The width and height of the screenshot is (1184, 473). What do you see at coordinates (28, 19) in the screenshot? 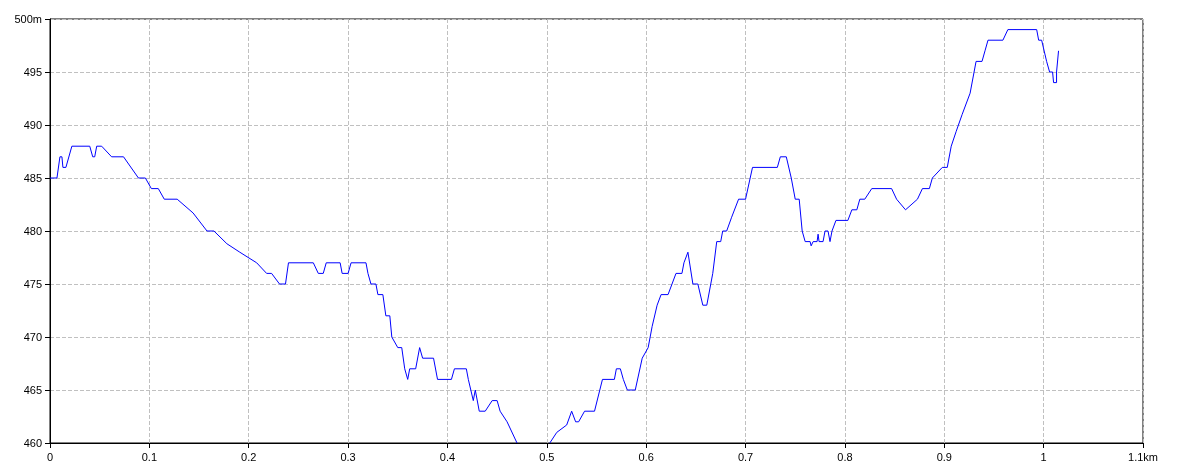
I see `y-tick-label: 500m` at bounding box center [28, 19].